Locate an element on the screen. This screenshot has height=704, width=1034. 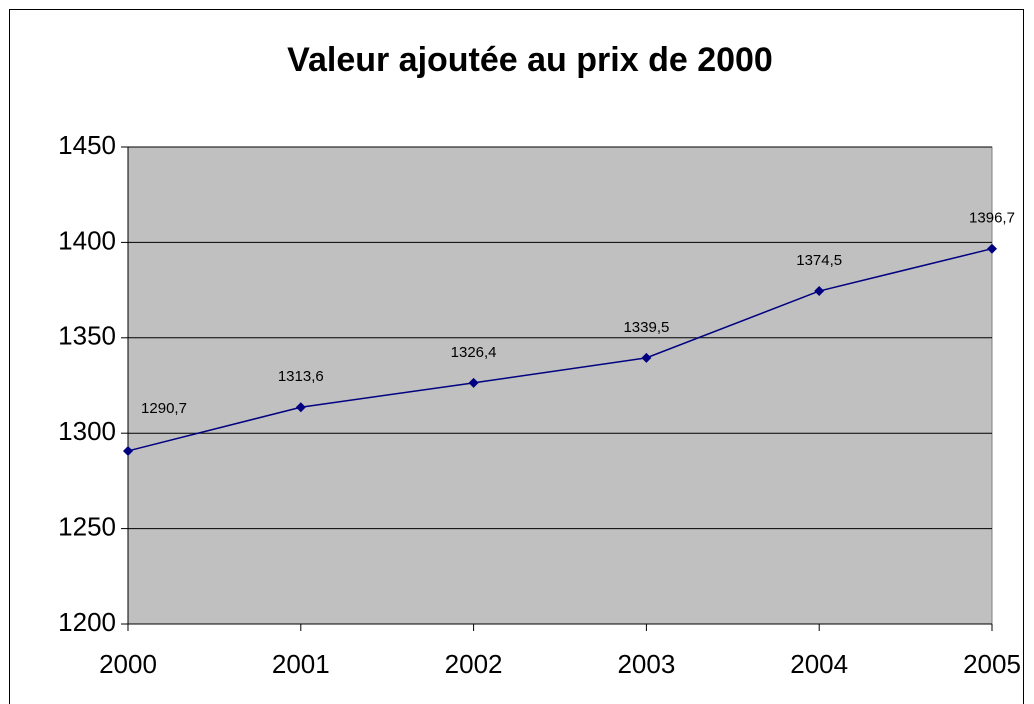
data-label: 1326,4 is located at coordinates (474, 352).